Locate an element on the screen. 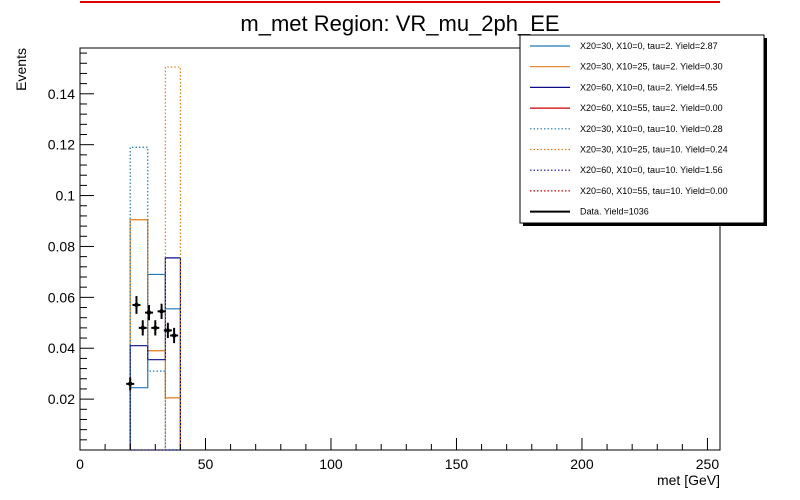 Image resolution: width=800 pixels, height=500 pixels. y-tick-label: 0.04 is located at coordinates (61, 348).